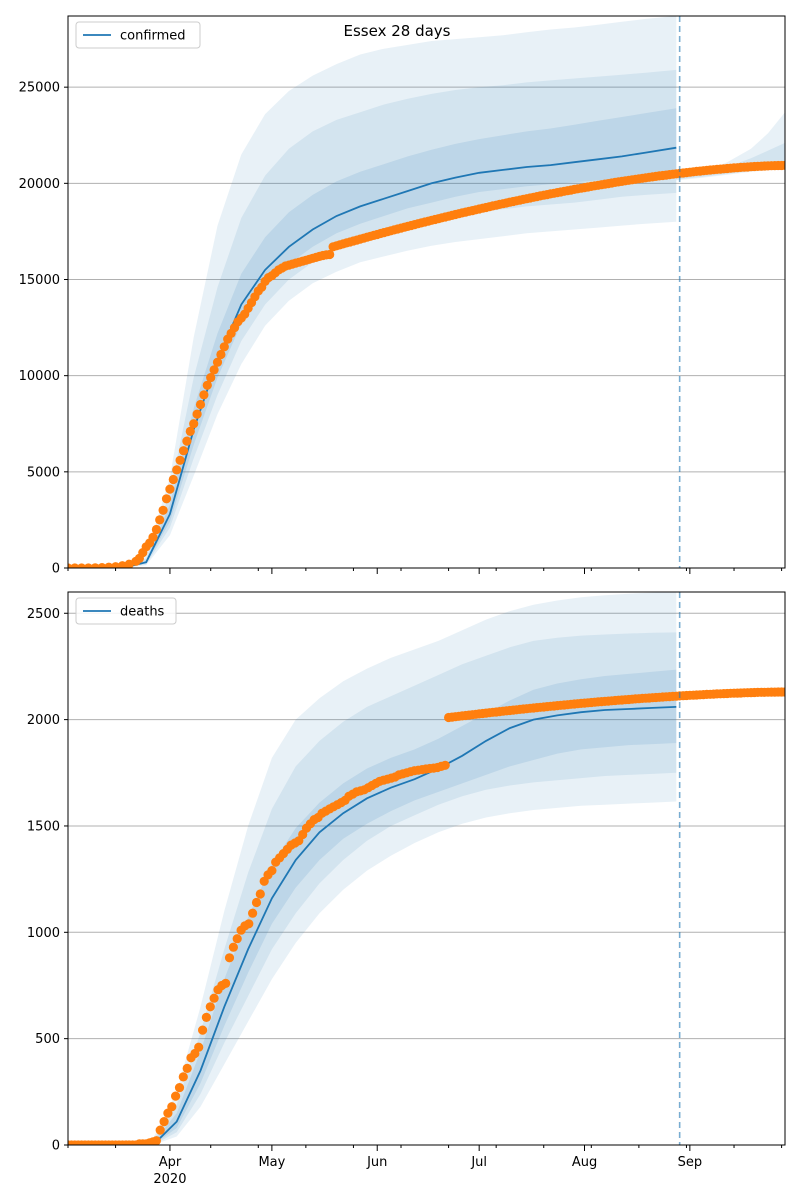  I want to click on x-tick-label: May, so click(271, 1162).